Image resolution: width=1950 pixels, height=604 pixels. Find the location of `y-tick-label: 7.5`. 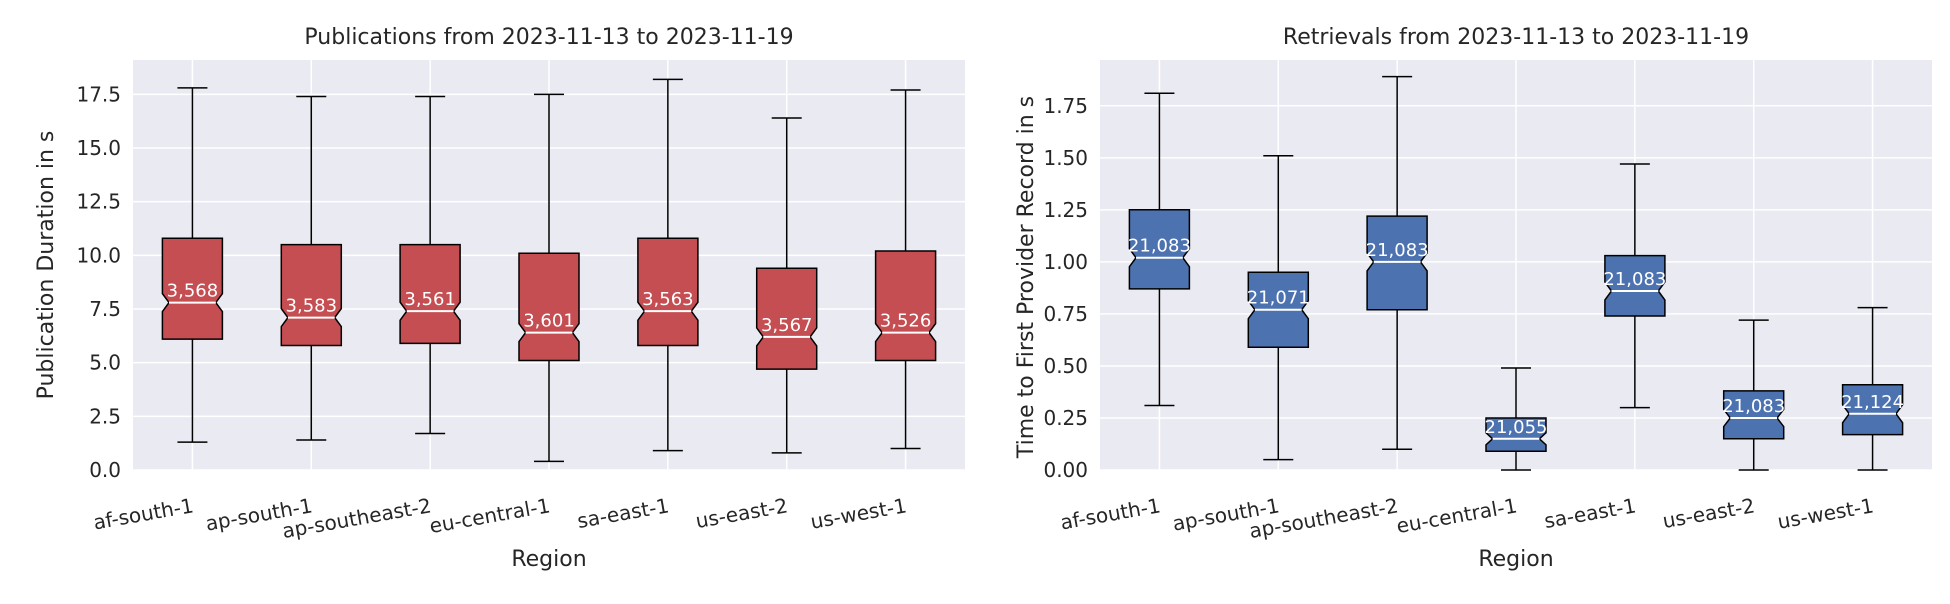

y-tick-label: 7.5 is located at coordinates (105, 309).